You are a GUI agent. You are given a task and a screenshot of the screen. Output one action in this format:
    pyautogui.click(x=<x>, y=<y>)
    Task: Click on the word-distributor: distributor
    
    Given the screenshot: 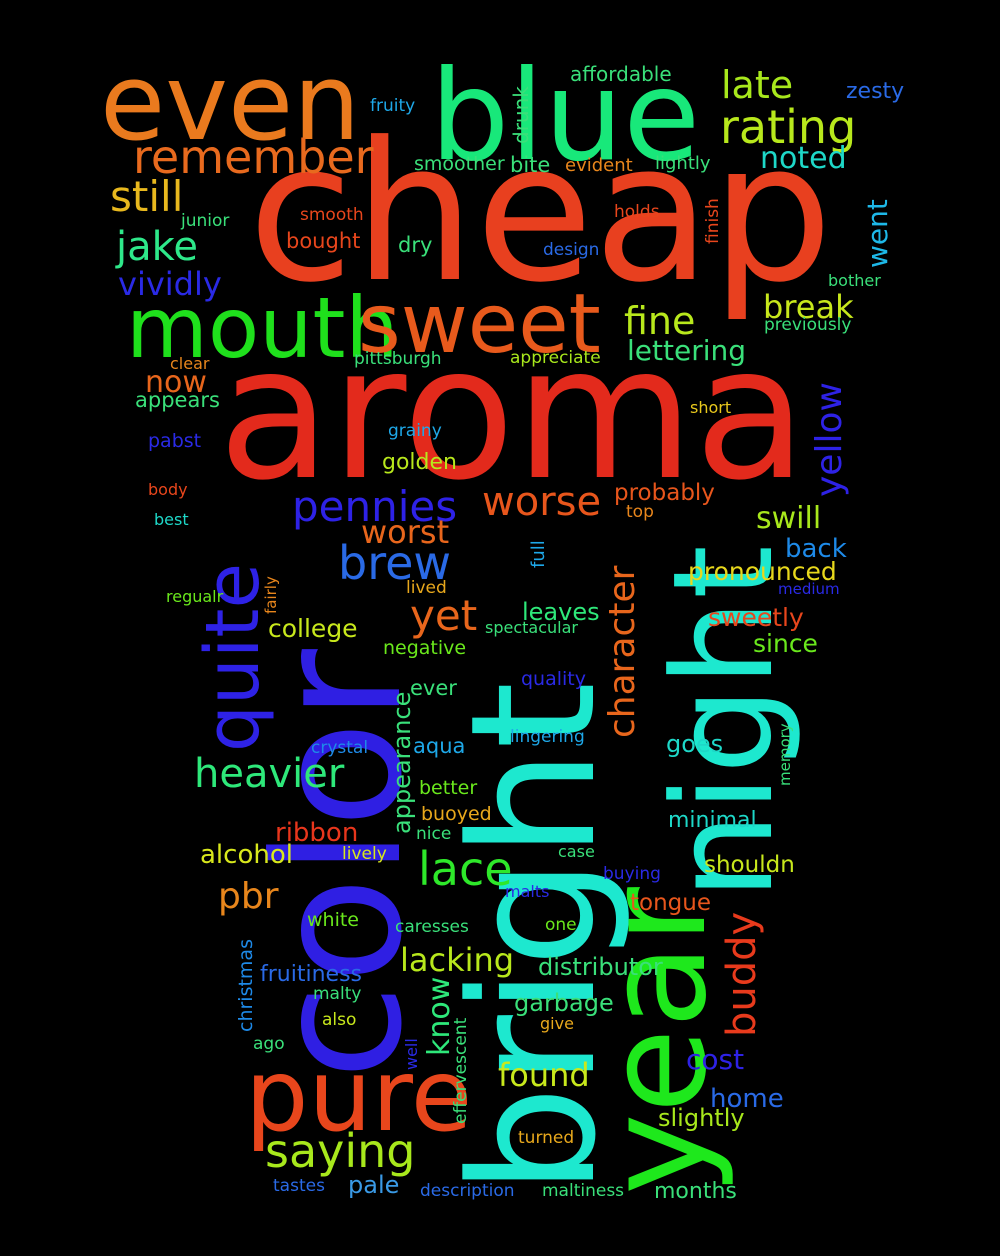 What is the action you would take?
    pyautogui.click(x=600, y=967)
    